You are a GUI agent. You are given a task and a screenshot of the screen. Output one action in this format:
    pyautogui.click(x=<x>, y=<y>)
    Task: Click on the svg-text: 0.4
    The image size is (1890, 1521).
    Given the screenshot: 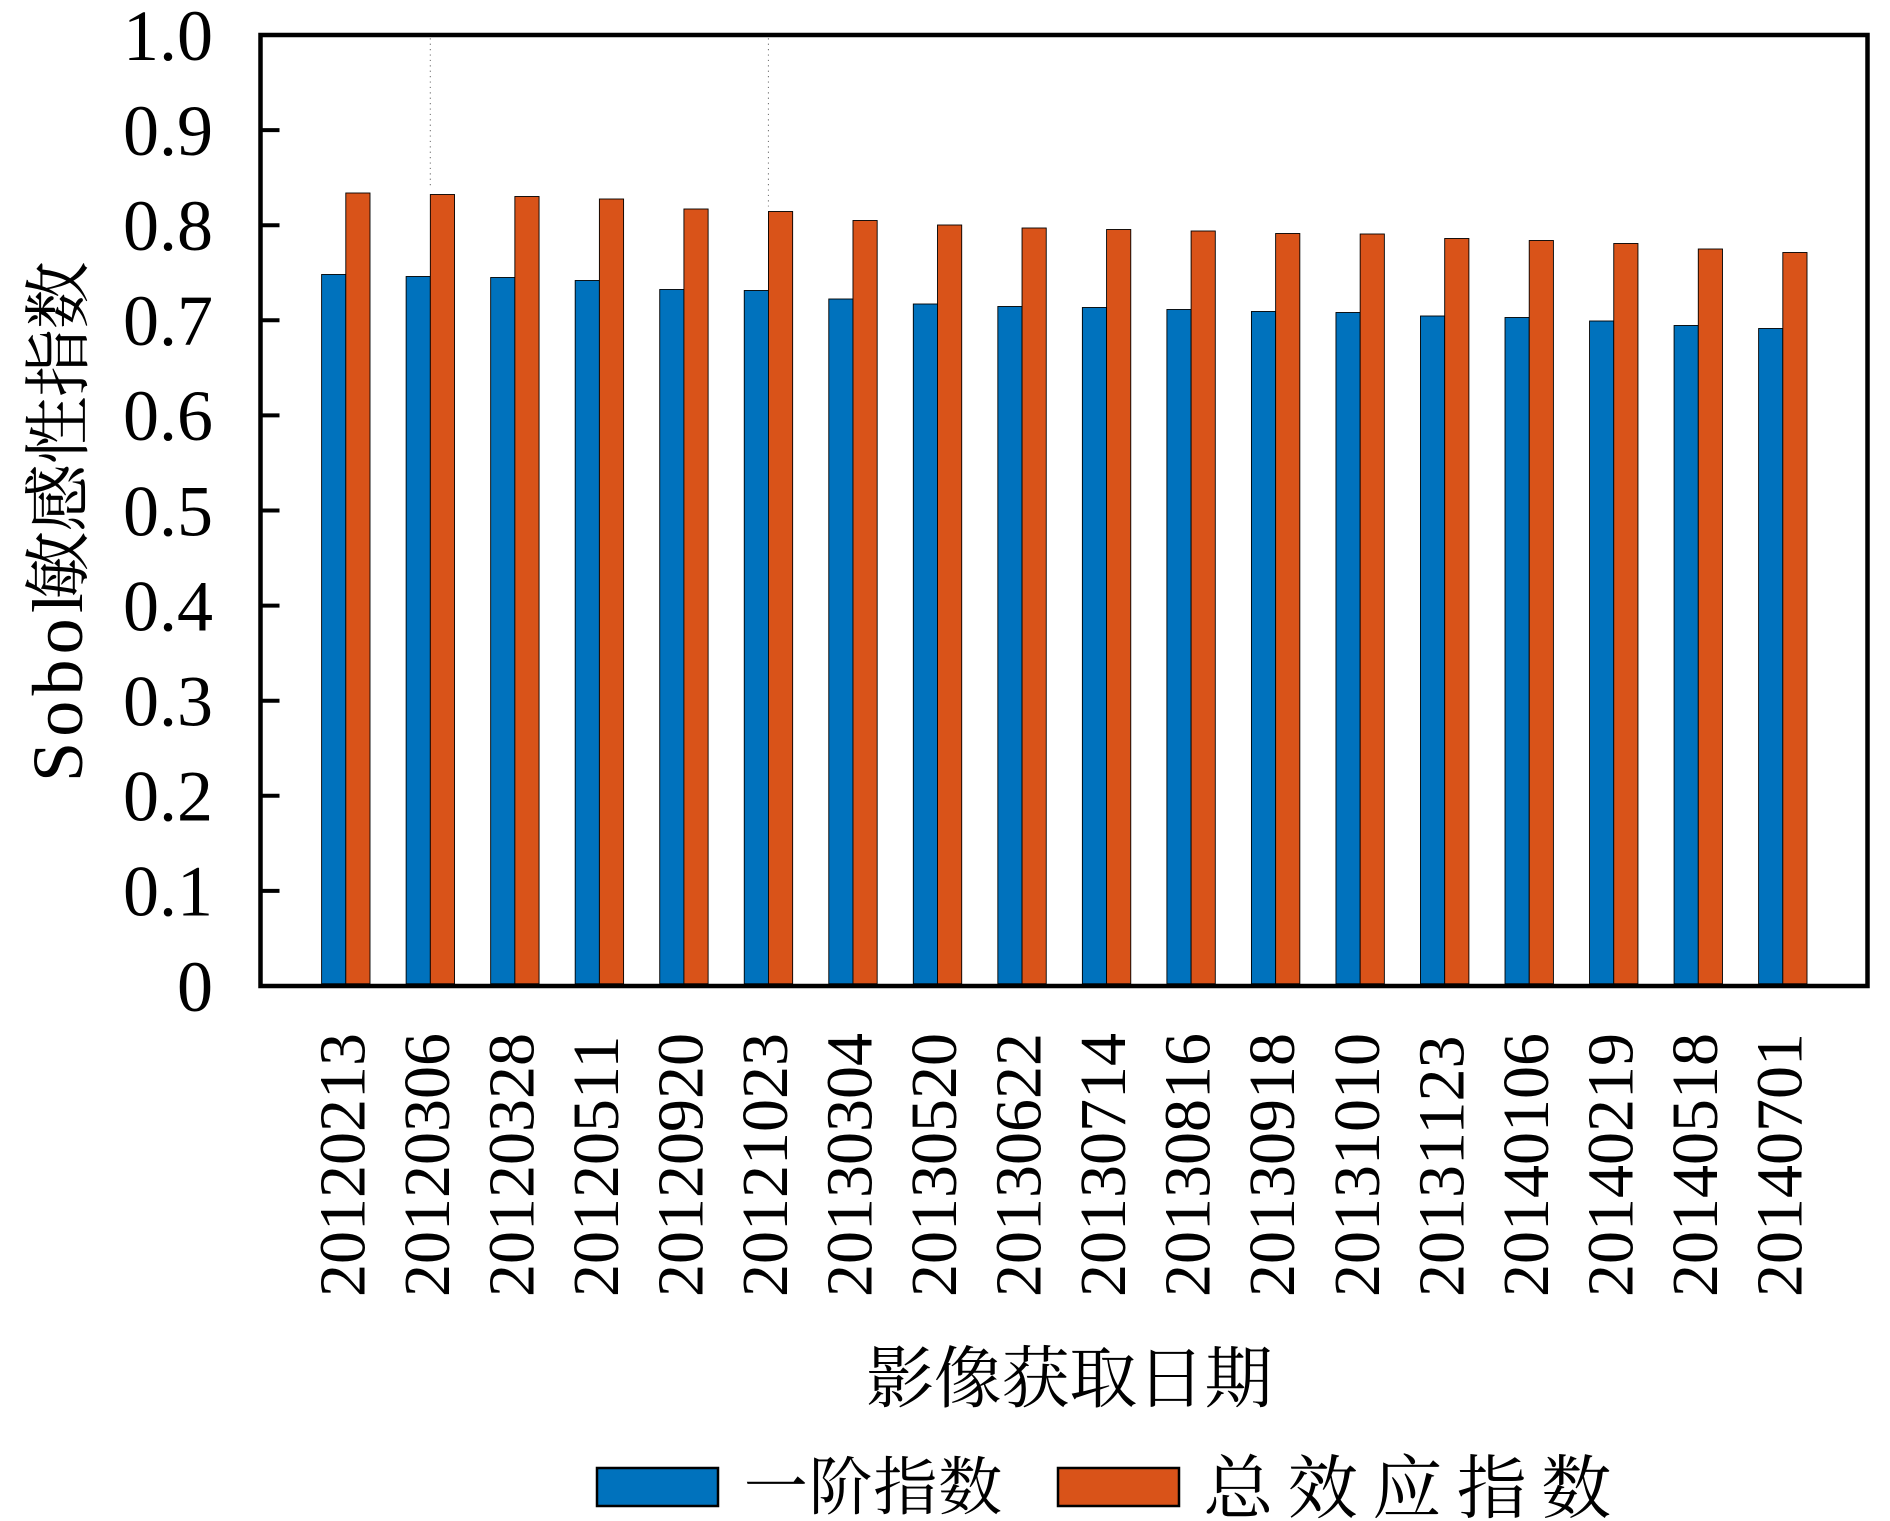 What is the action you would take?
    pyautogui.click(x=168, y=606)
    